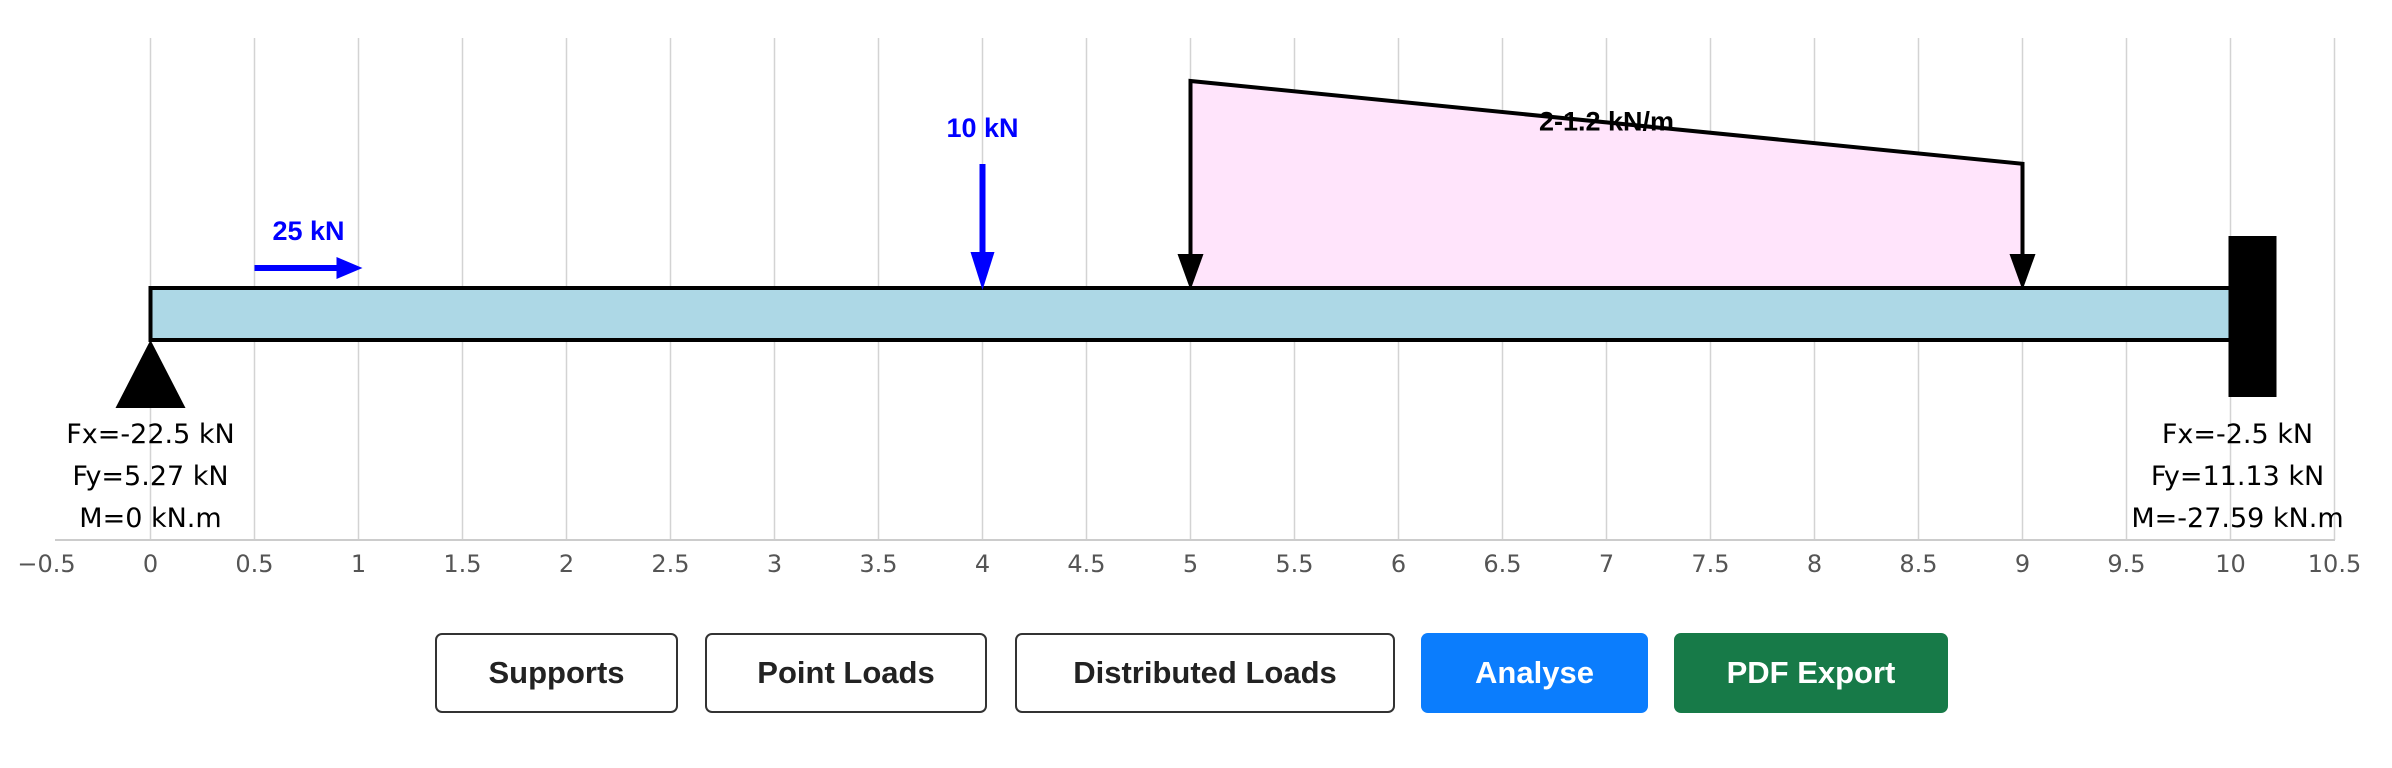  I want to click on x-tick-label: 10, so click(2230, 564).